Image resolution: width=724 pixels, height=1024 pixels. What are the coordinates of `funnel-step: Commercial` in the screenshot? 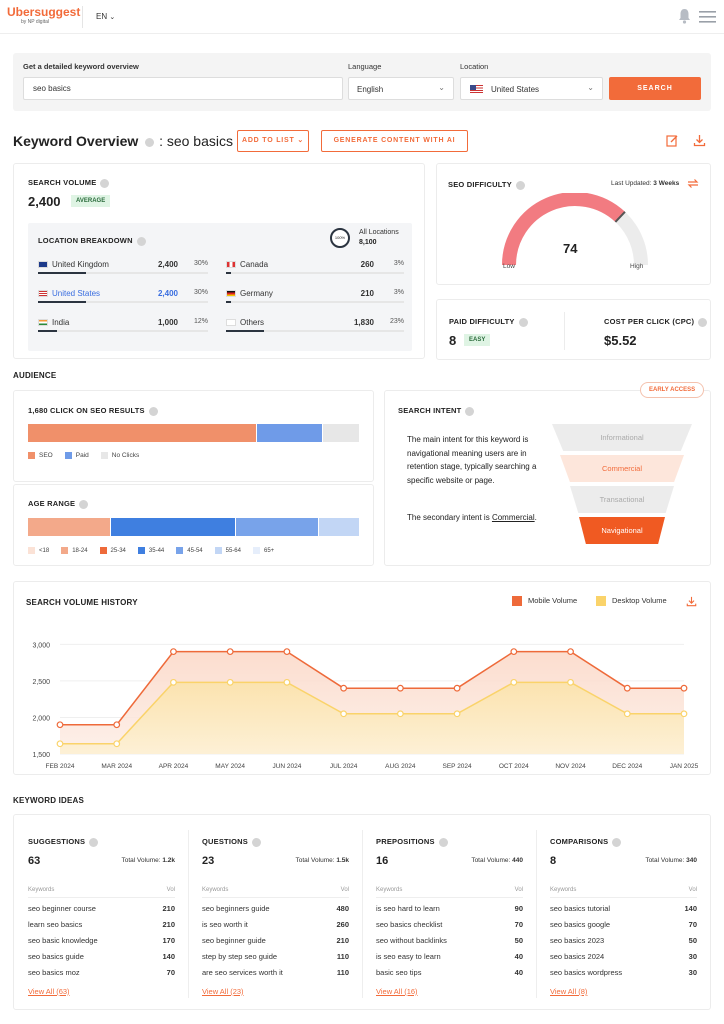 It's located at (622, 468).